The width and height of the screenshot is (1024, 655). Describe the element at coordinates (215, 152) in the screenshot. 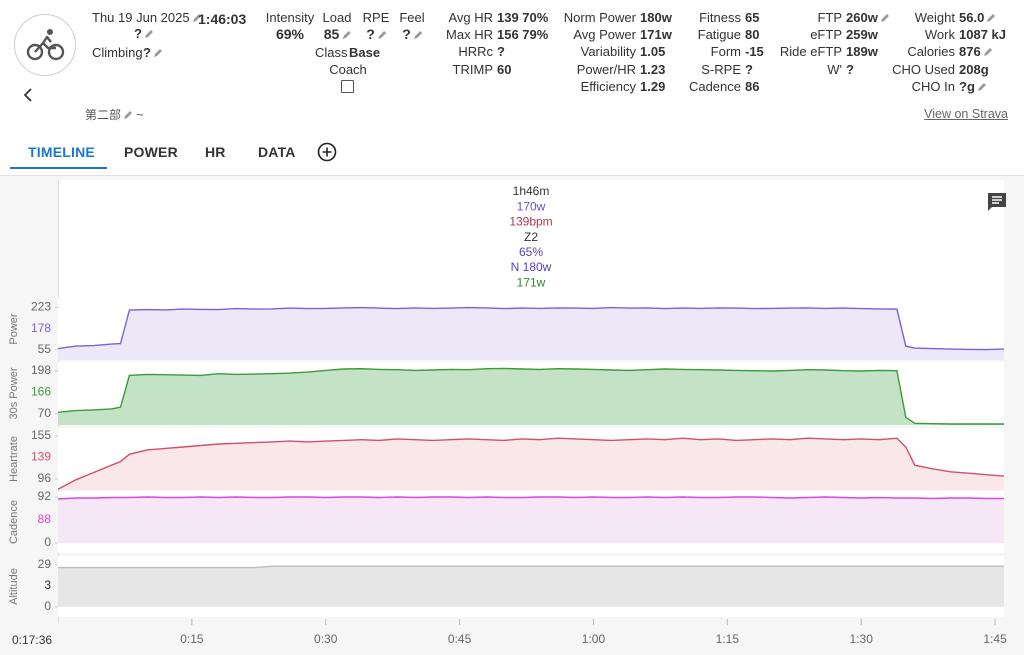

I see `tab: HR` at that location.